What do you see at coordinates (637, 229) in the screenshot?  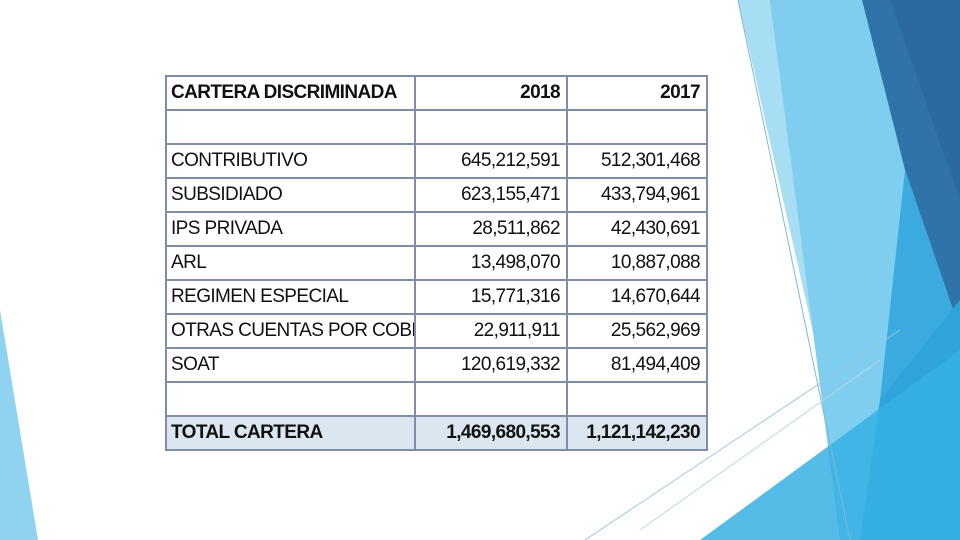 I see `row-value-2017: 42,430,691` at bounding box center [637, 229].